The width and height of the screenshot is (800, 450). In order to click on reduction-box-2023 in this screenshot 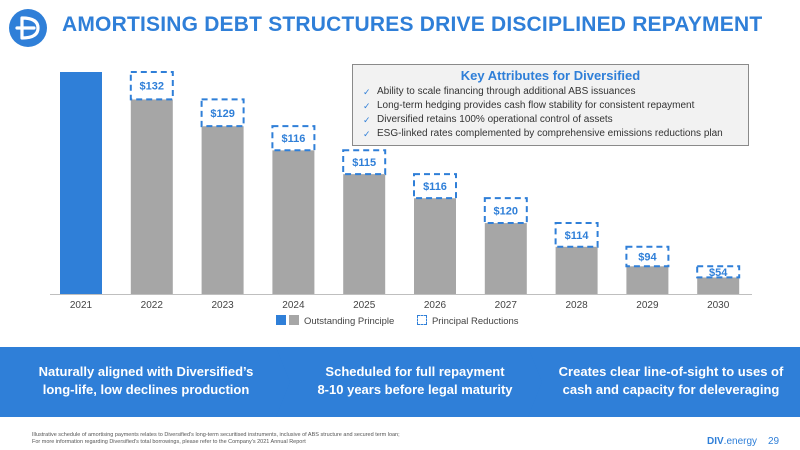, I will do `click(222, 113)`.